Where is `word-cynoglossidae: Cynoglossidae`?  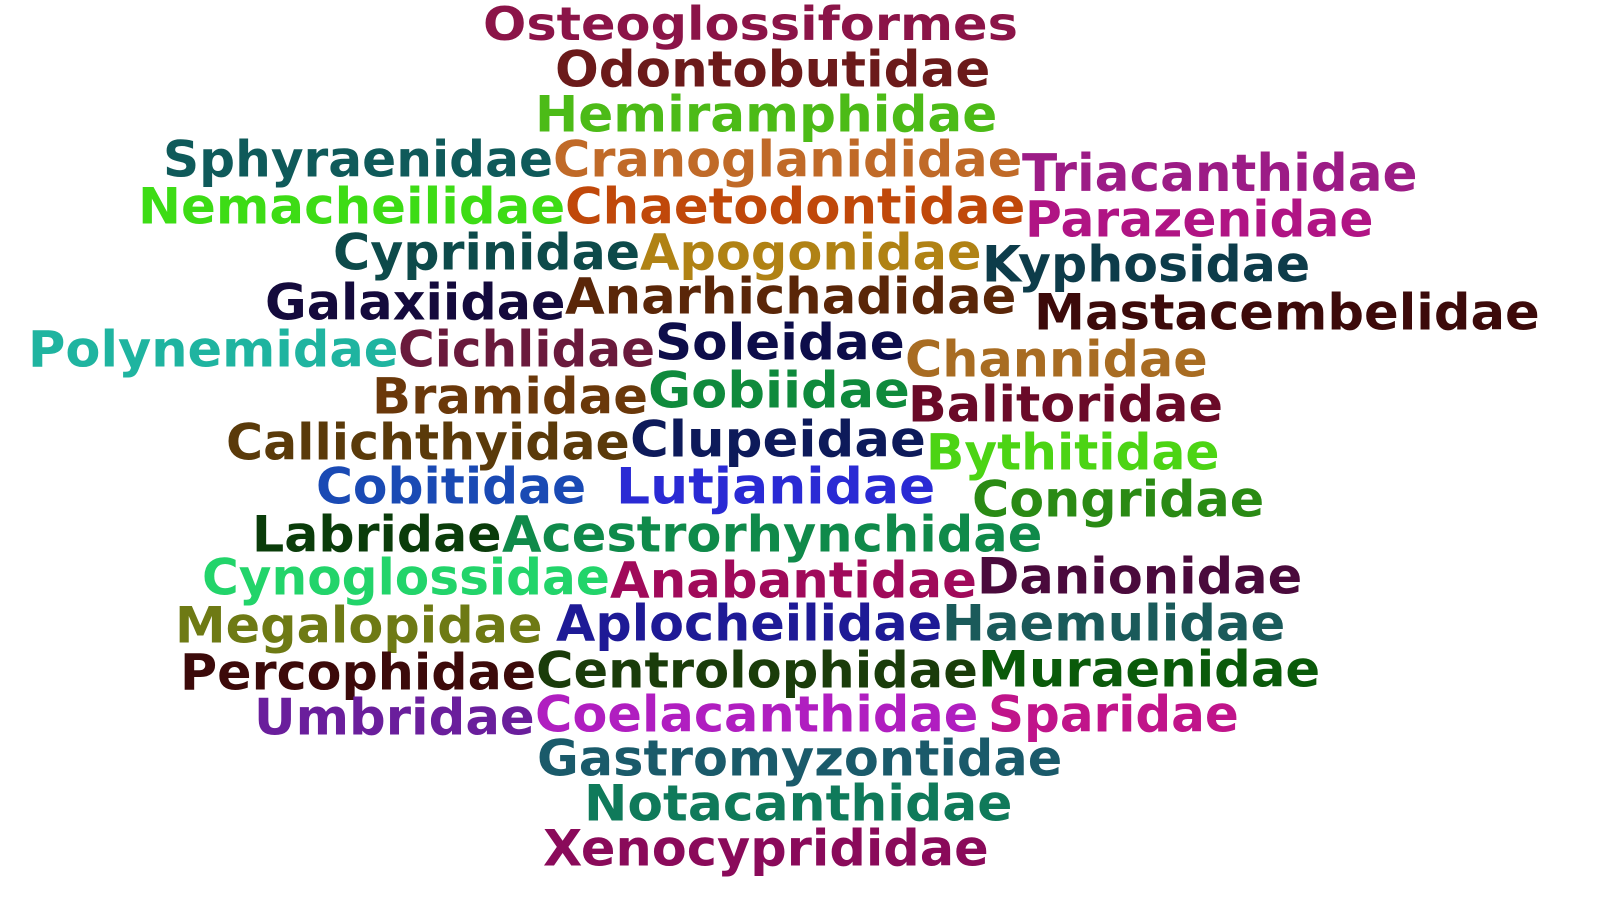 word-cynoglossidae: Cynoglossidae is located at coordinates (406, 578).